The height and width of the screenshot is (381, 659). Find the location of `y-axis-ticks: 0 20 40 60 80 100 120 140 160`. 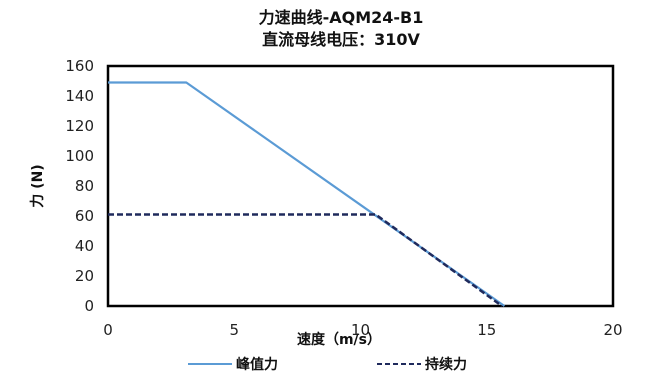

y-axis-ticks: 0 20 40 60 80 100 120 140 160 is located at coordinates (79, 186).